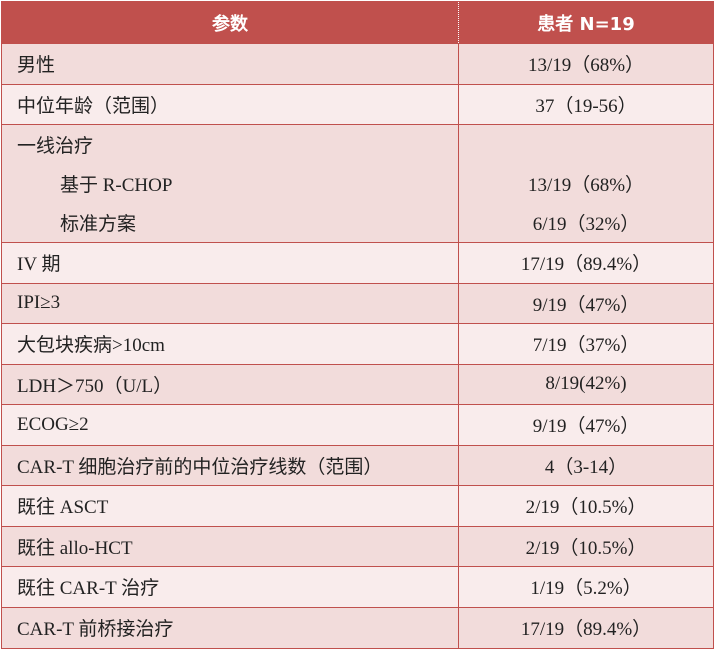 The image size is (715, 649). Describe the element at coordinates (357, 627) in the screenshot. I see `table-row: CAR-T 前桥接治疗 17/19（89.4%）` at that location.